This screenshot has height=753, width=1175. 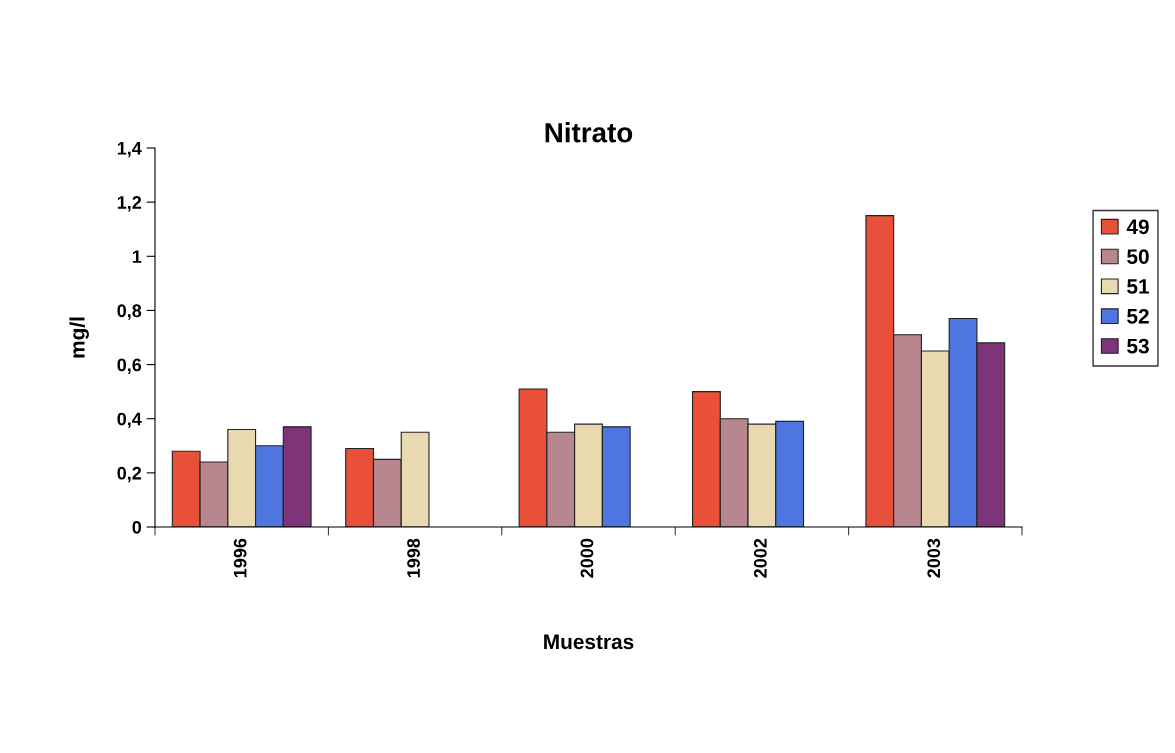 What do you see at coordinates (129, 474) in the screenshot?
I see `y-tick-label: 0,2` at bounding box center [129, 474].